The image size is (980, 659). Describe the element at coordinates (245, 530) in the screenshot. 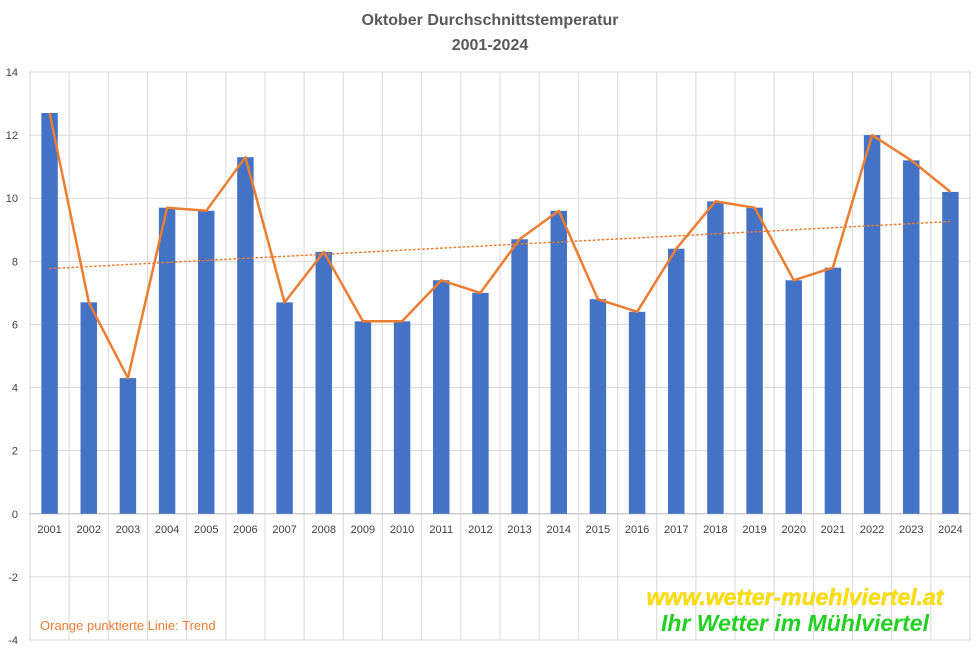

I see `x-tick-label: 2006` at that location.